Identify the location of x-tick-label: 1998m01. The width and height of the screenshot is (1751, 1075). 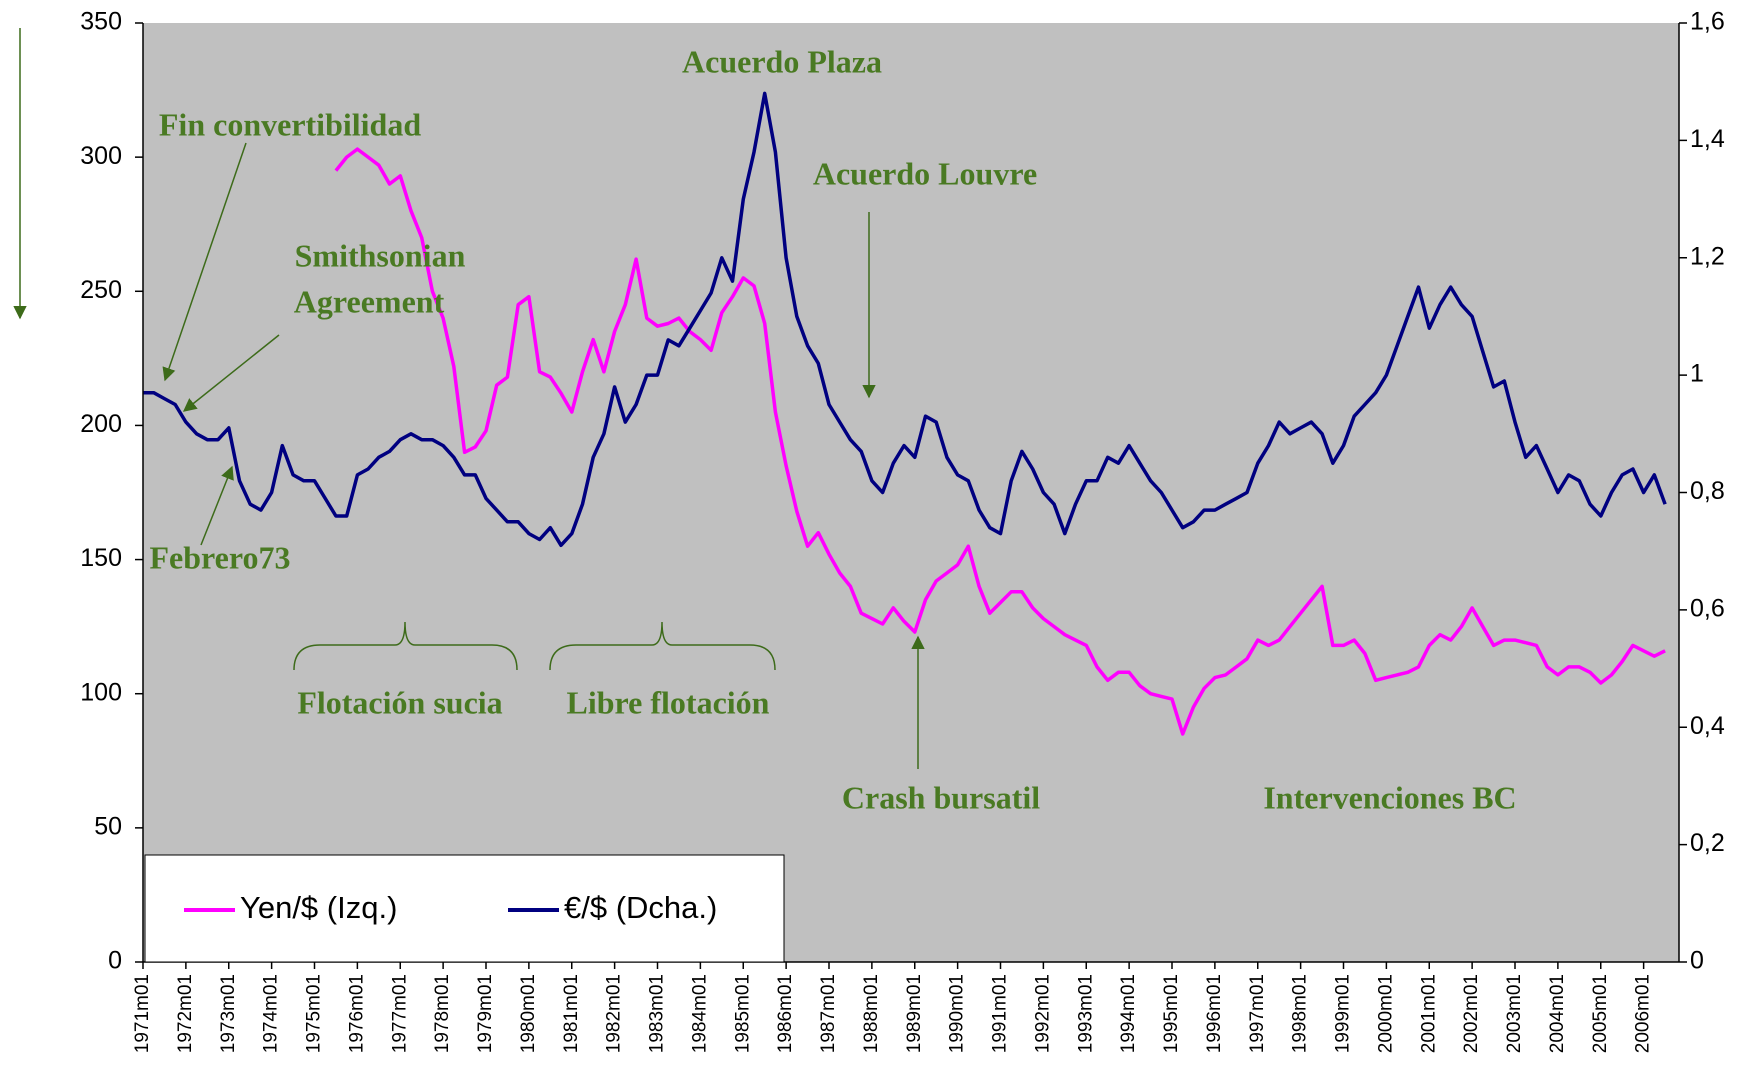
(1300, 1013).